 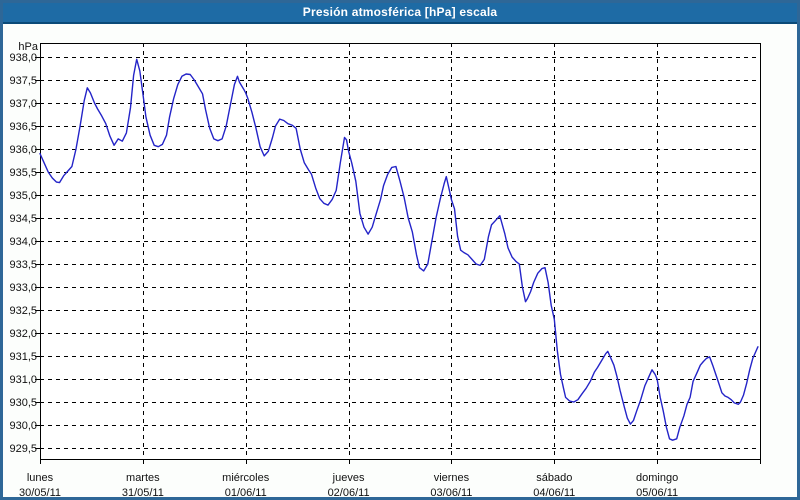 What do you see at coordinates (554, 478) in the screenshot?
I see `x-axis-day-label: sábado` at bounding box center [554, 478].